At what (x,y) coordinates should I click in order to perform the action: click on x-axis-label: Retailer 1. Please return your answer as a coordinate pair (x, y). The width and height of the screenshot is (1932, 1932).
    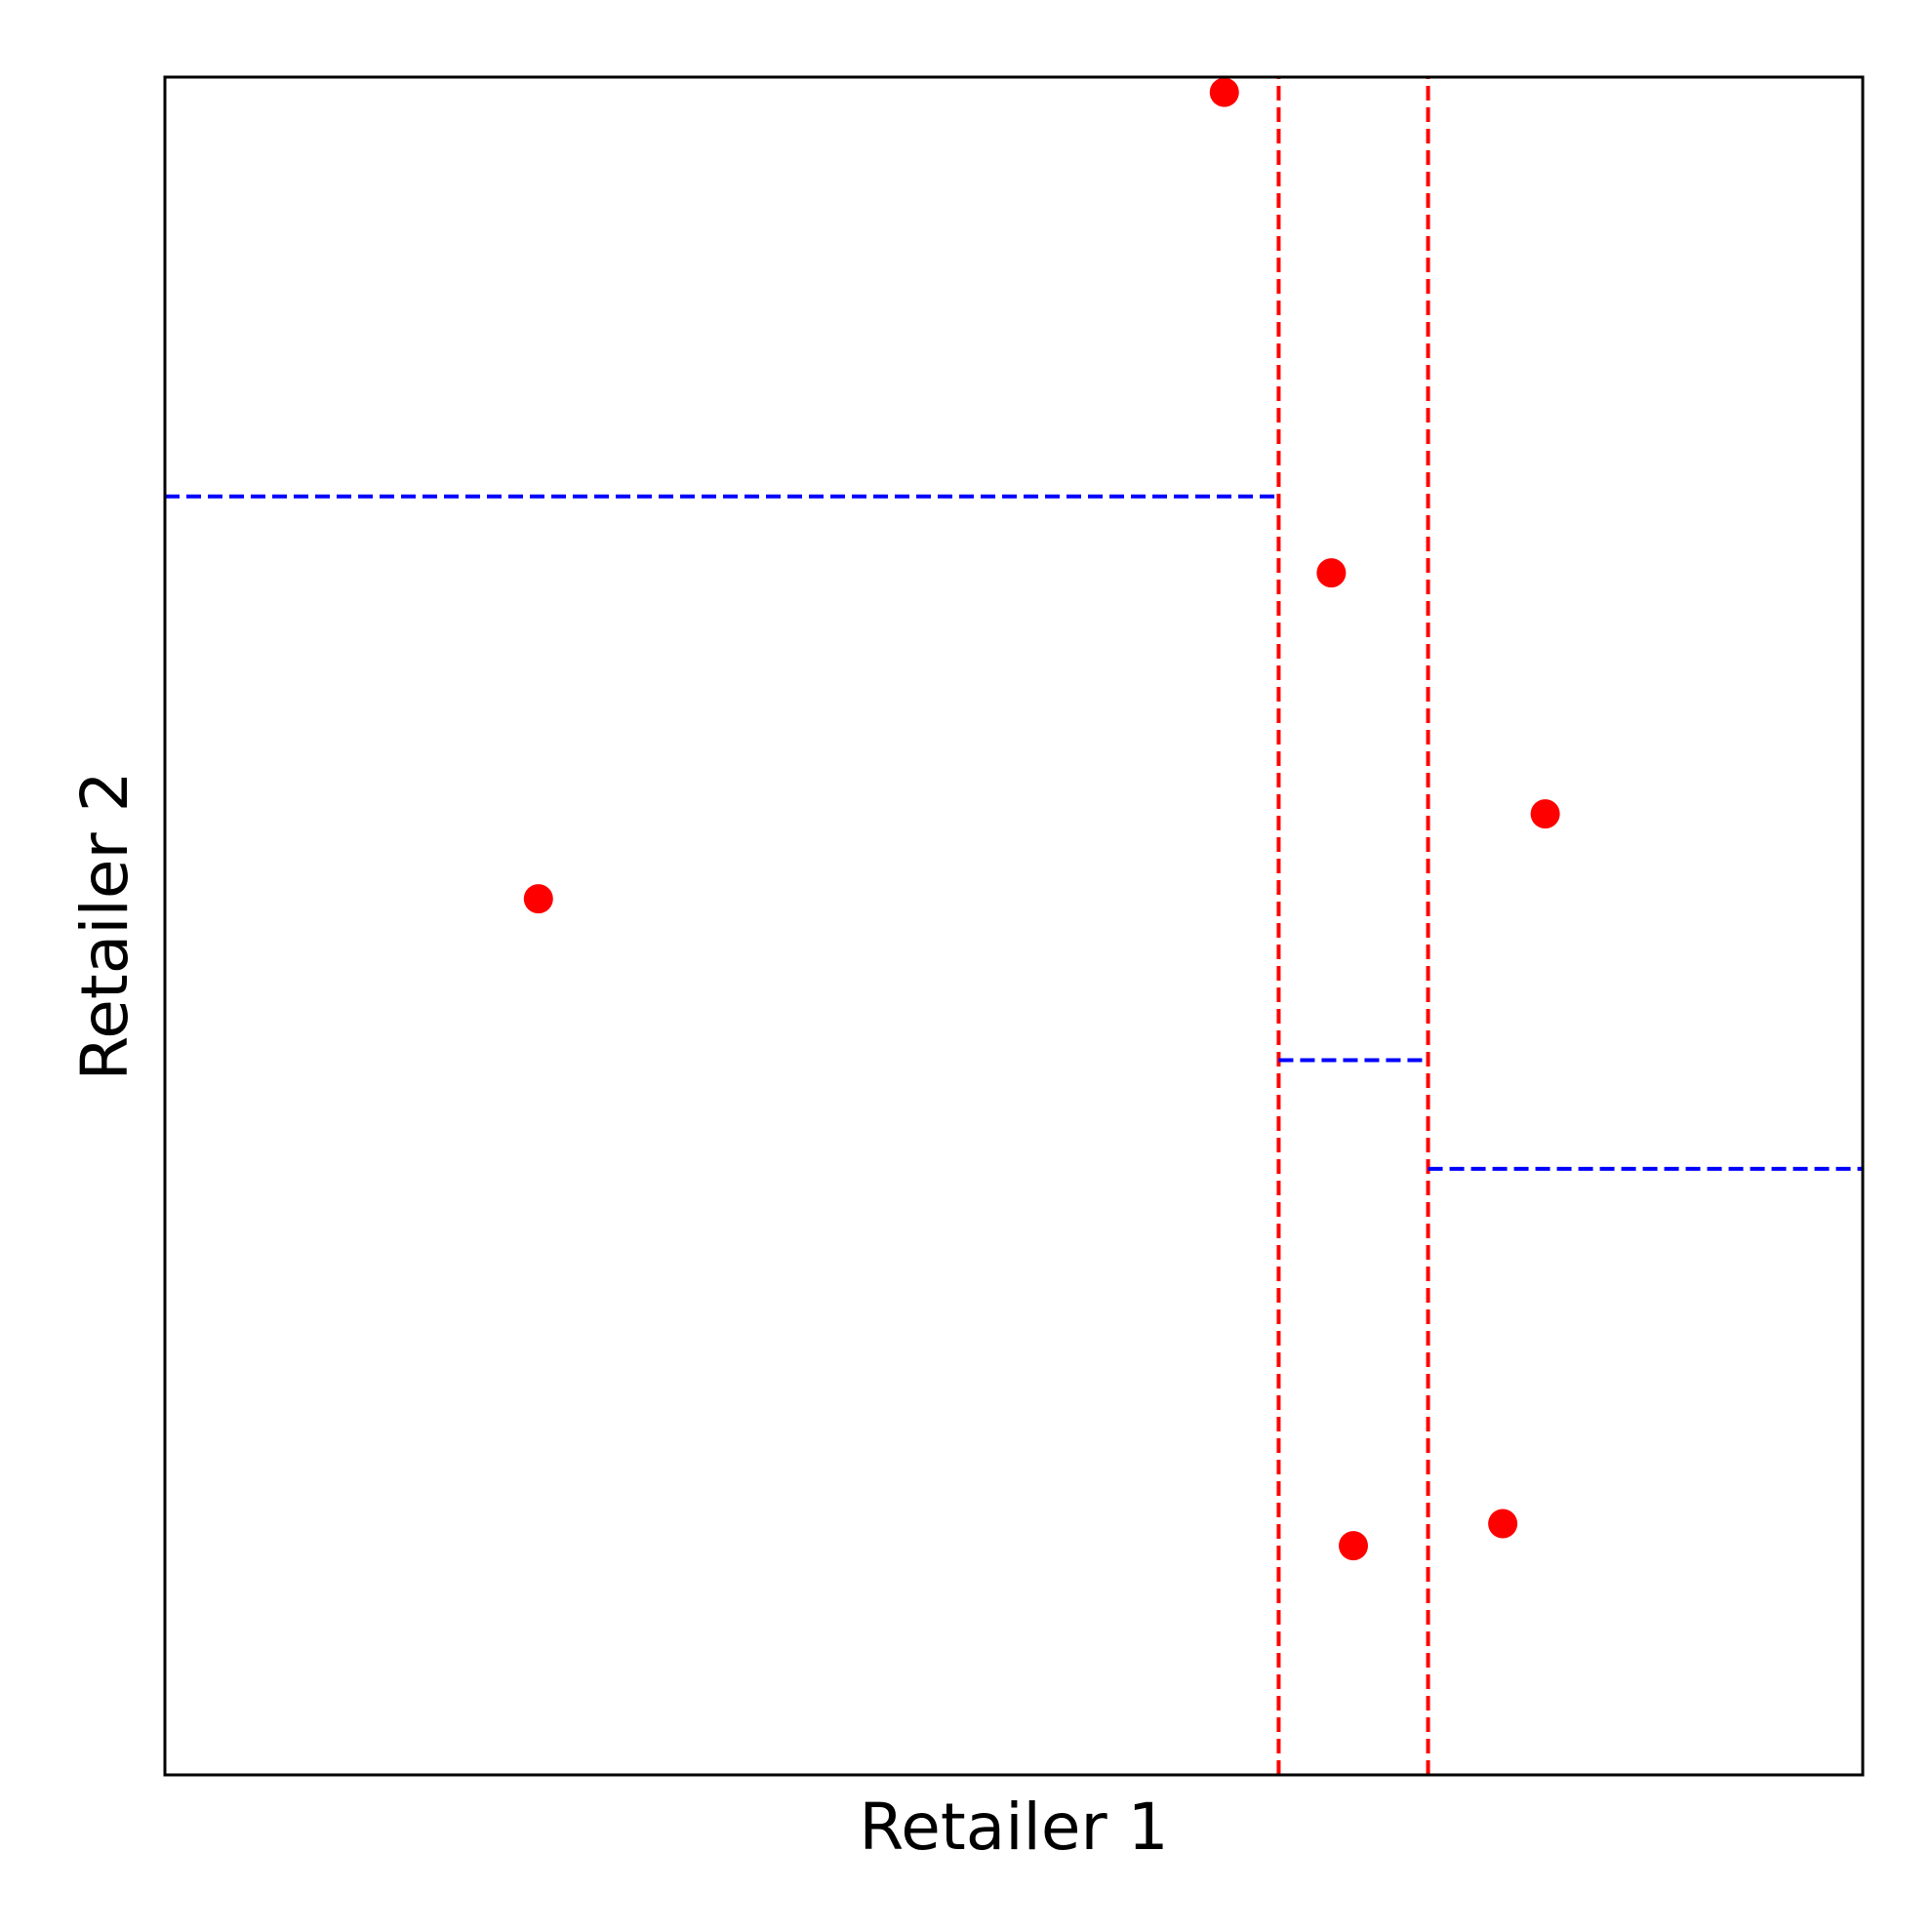
    Looking at the image, I should click on (1013, 1827).